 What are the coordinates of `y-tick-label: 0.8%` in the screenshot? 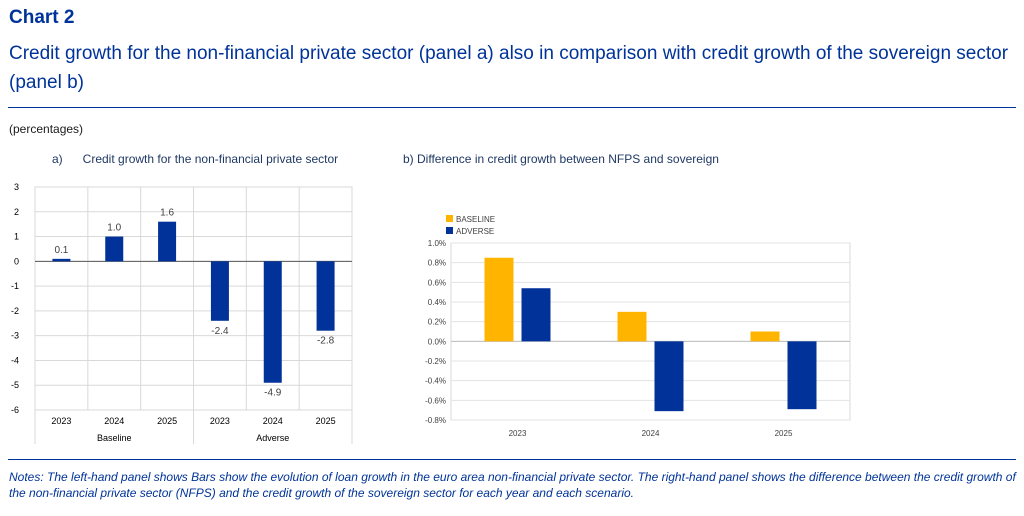 It's located at (437, 263).